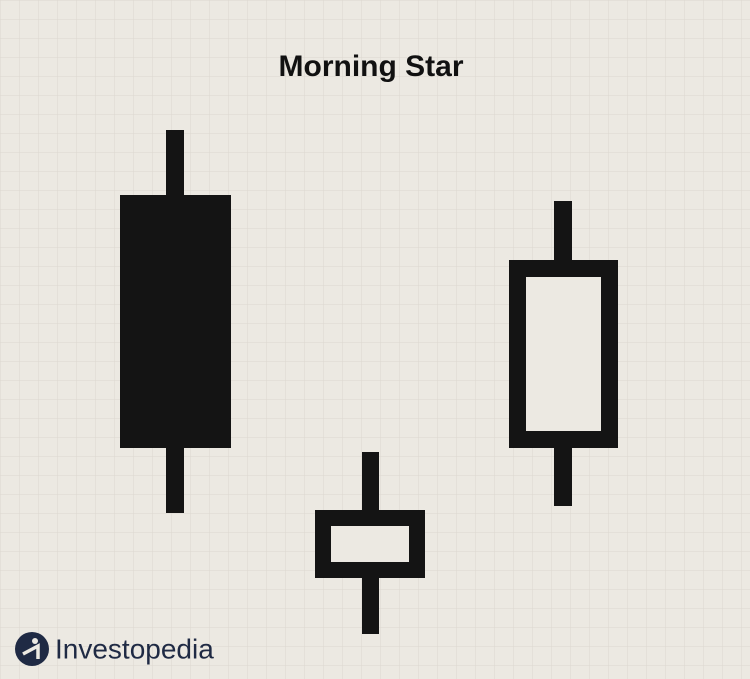 The height and width of the screenshot is (679, 750). Describe the element at coordinates (134, 648) in the screenshot. I see `brand: Investopedia` at that location.